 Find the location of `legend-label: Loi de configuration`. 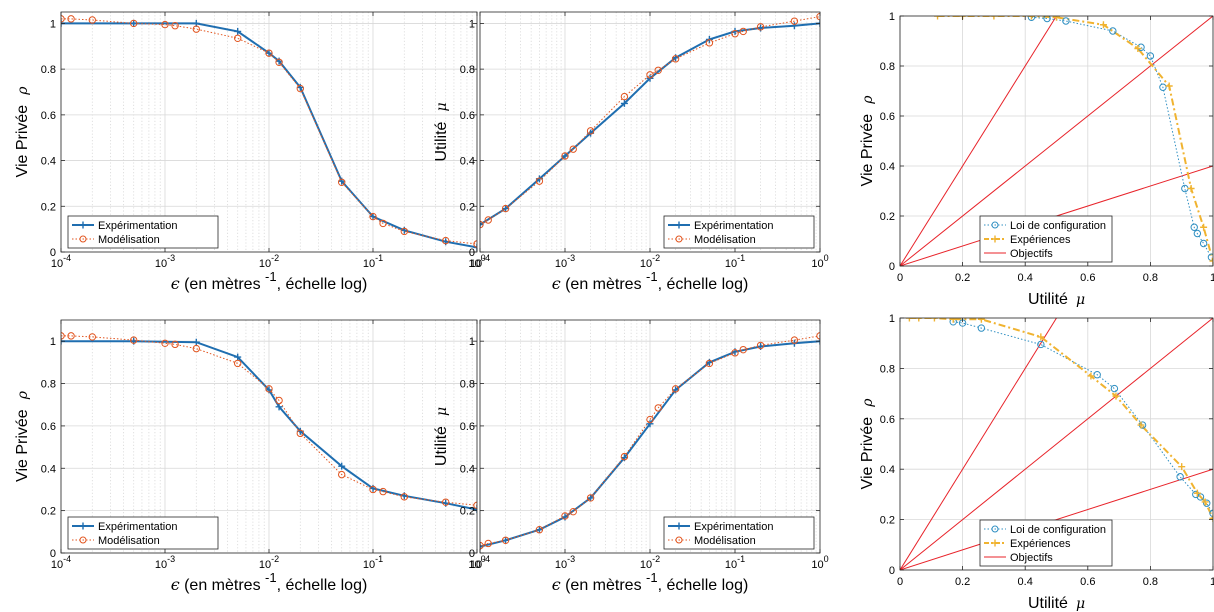

legend-label: Loi de configuration is located at coordinates (1058, 530).